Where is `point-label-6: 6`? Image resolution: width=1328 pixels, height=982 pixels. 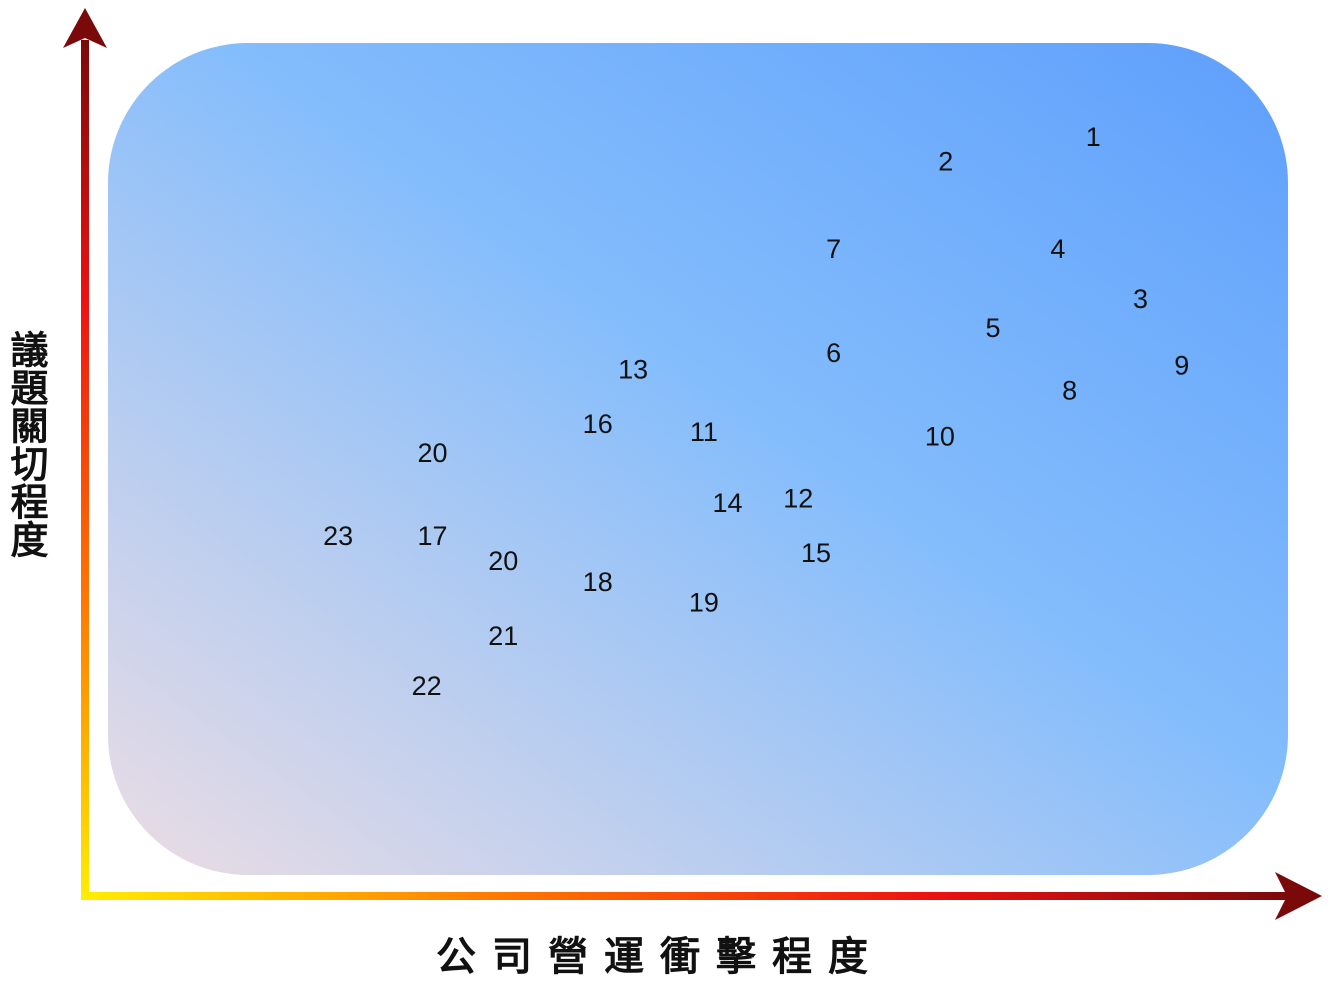 point-label-6: 6 is located at coordinates (833, 353).